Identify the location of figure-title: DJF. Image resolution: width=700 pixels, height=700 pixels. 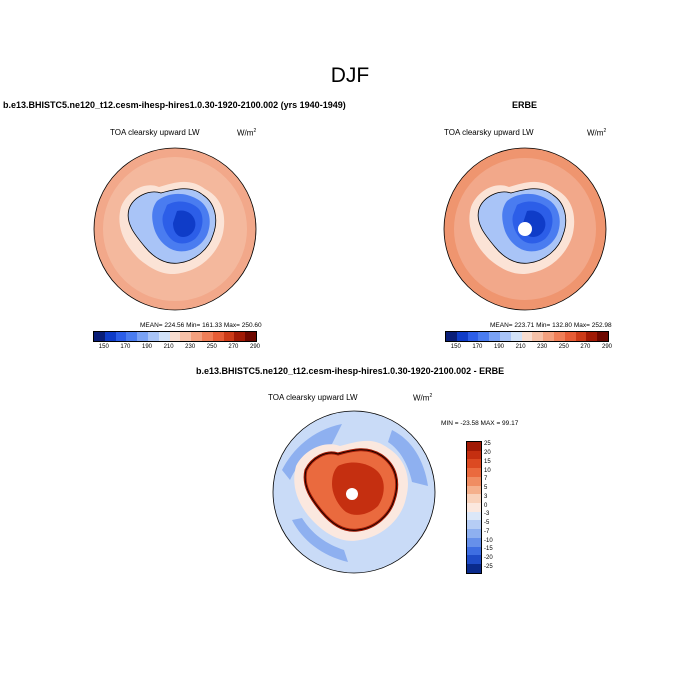
(350, 75).